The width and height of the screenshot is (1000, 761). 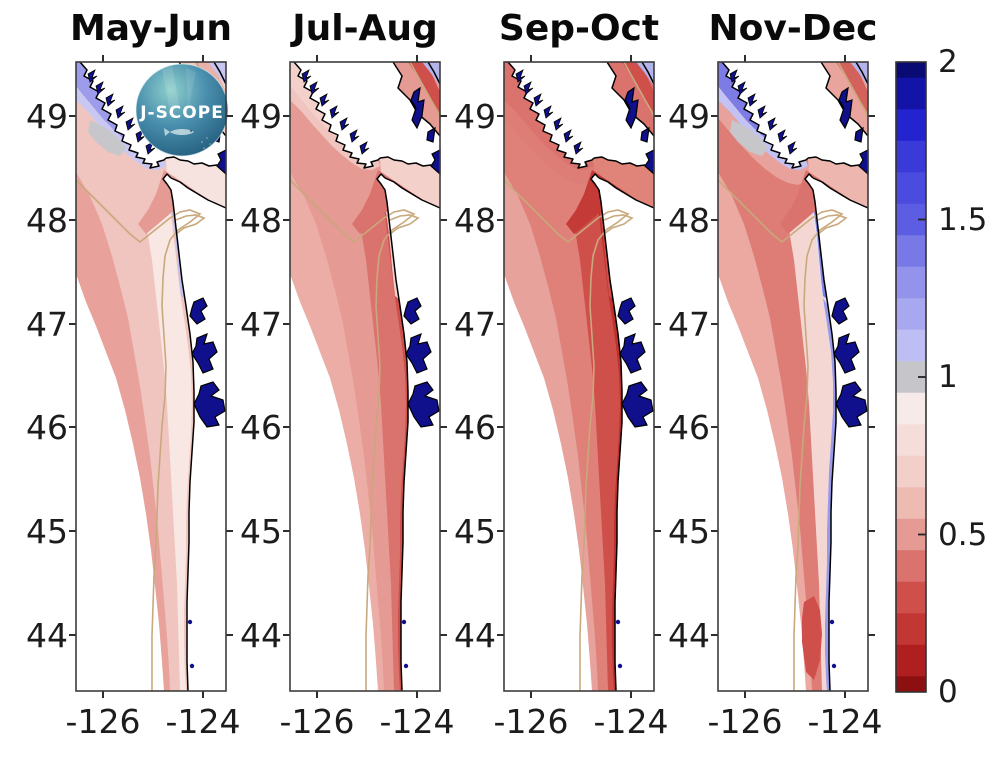 What do you see at coordinates (47, 531) in the screenshot?
I see `lat-tick-label: 45` at bounding box center [47, 531].